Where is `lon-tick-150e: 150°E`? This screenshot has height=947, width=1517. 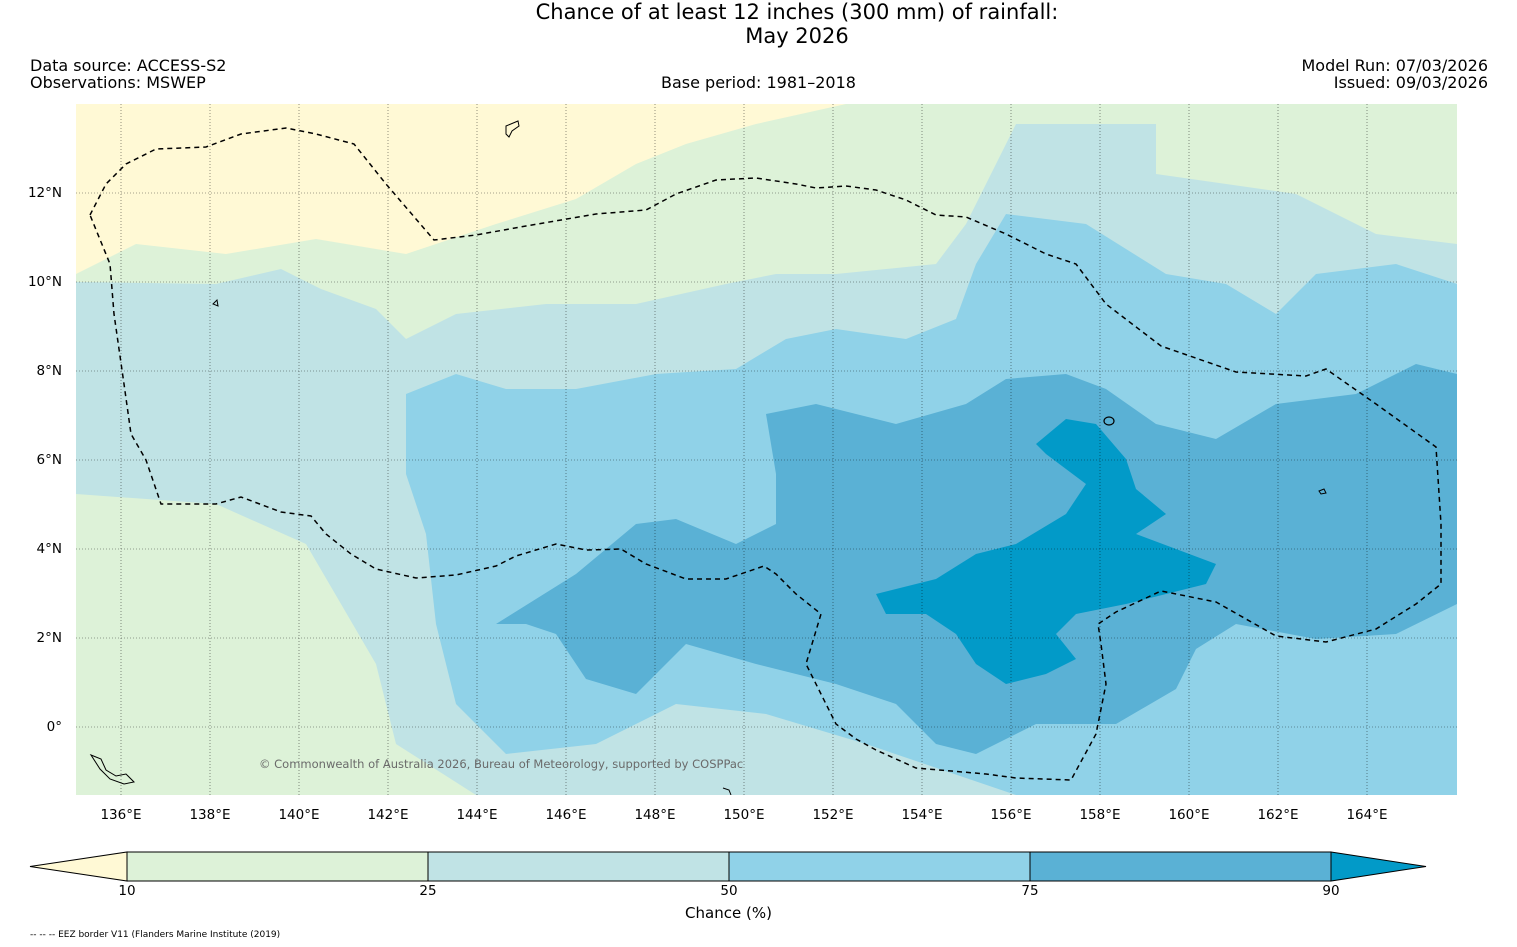 lon-tick-150e: 150°E is located at coordinates (744, 815).